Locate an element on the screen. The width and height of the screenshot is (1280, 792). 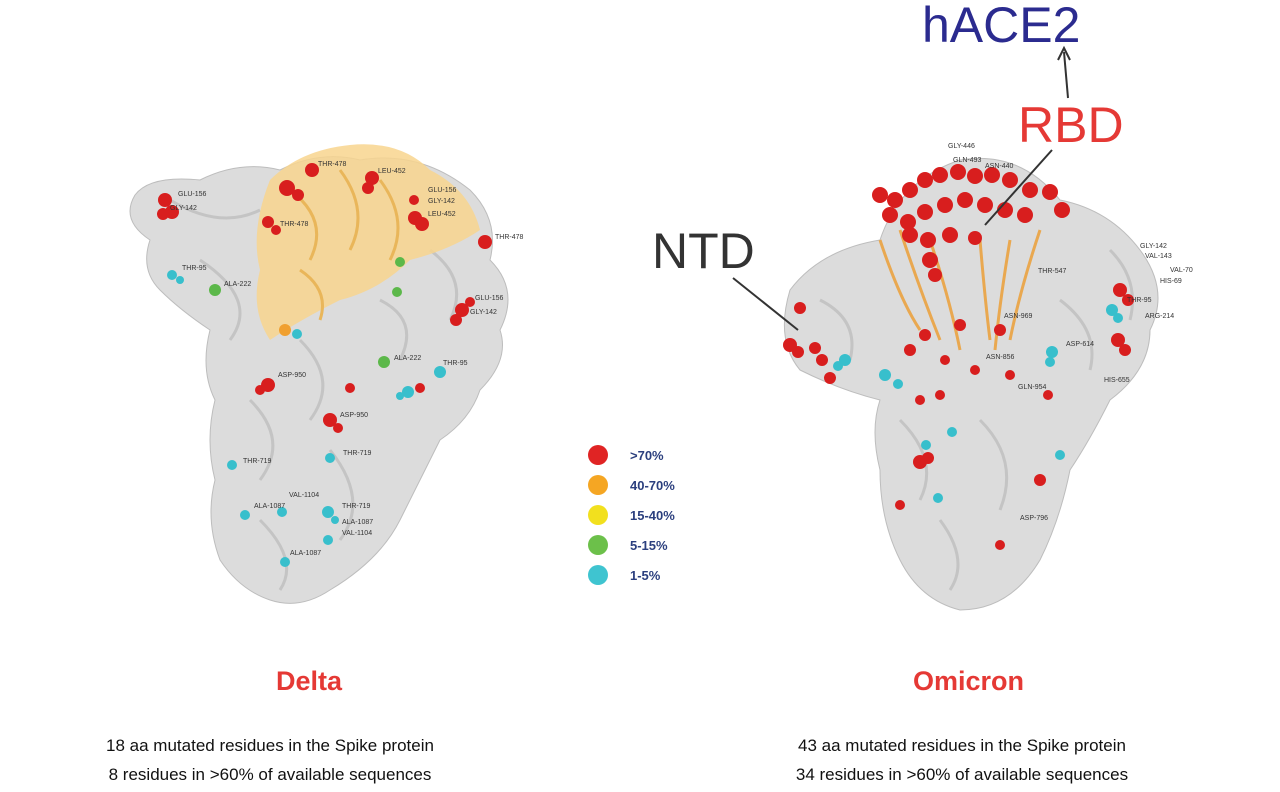
residue-label: ASN-440 is located at coordinates (999, 166).